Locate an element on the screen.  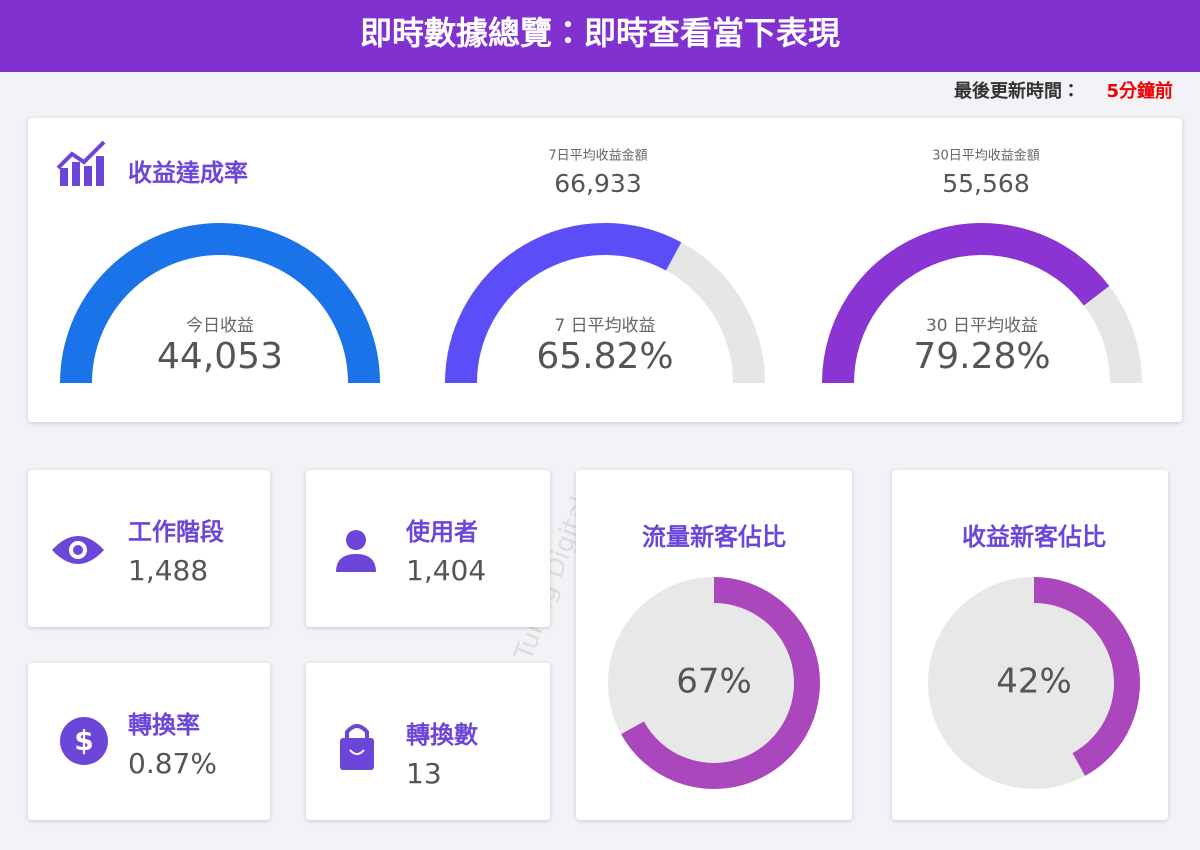
metric-label: 使用者 is located at coordinates (441, 532).